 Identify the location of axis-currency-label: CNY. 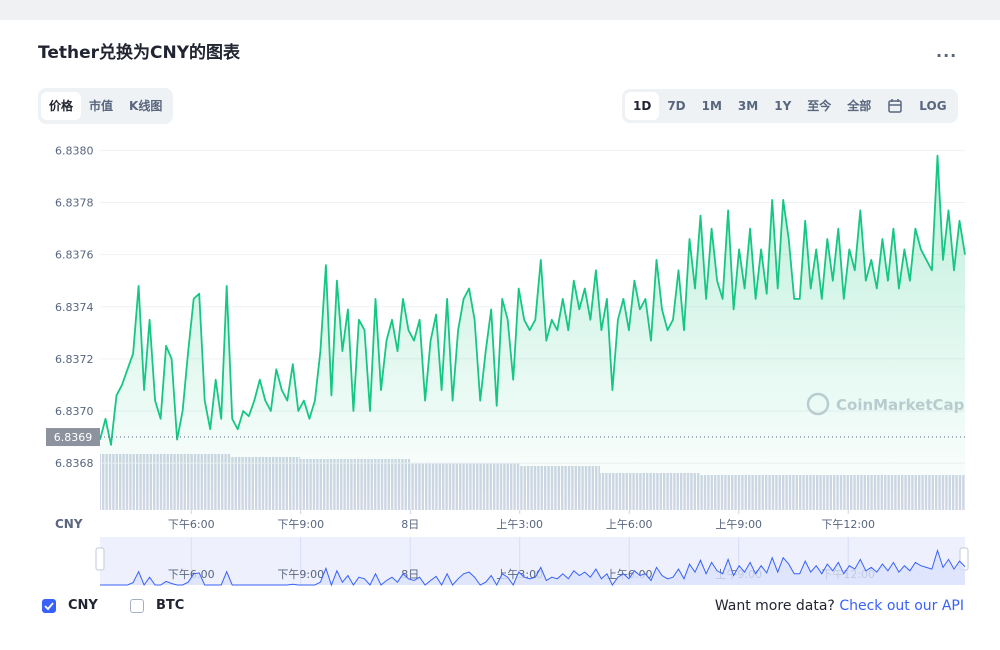
(69, 524).